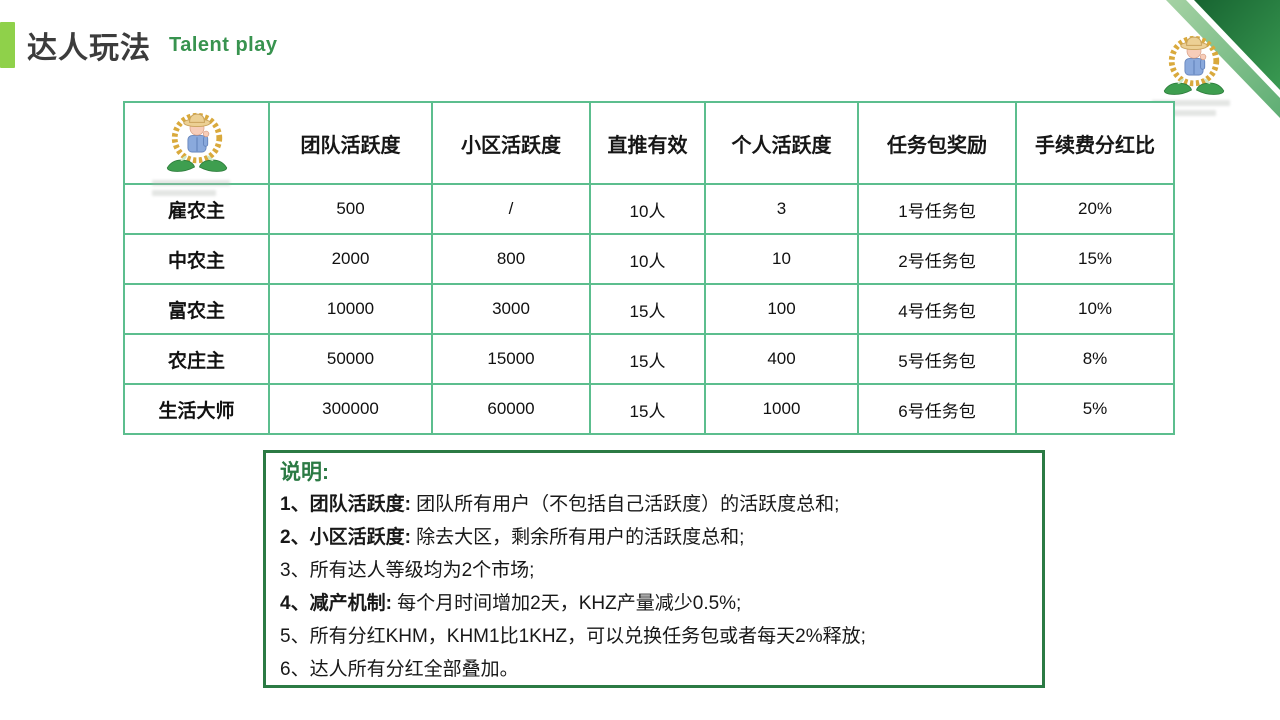 The image size is (1280, 720). Describe the element at coordinates (223, 44) in the screenshot. I see `page-subtitle: Talent play` at that location.